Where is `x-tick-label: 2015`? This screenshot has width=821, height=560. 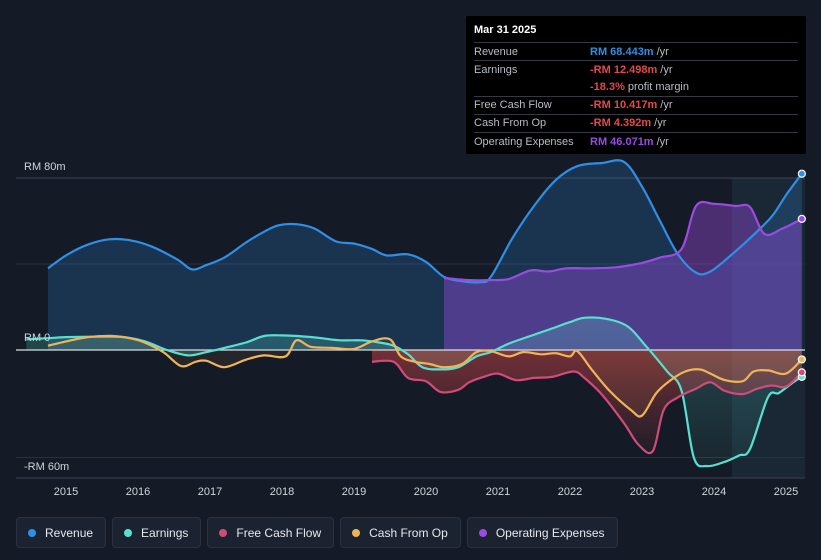 x-tick-label: 2015 is located at coordinates (66, 492).